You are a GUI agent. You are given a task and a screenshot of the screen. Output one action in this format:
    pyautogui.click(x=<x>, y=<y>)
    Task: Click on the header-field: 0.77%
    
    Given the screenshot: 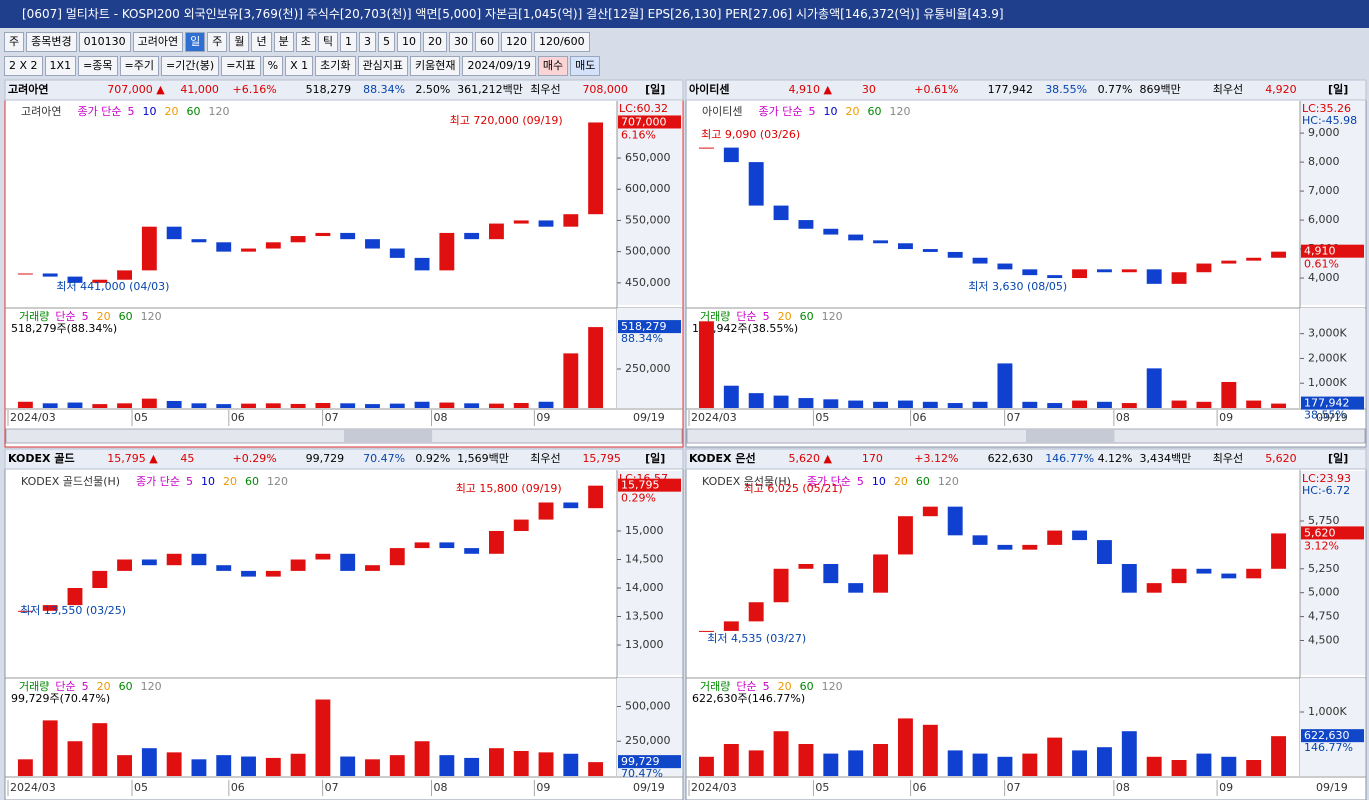 What is the action you would take?
    pyautogui.click(x=1115, y=89)
    